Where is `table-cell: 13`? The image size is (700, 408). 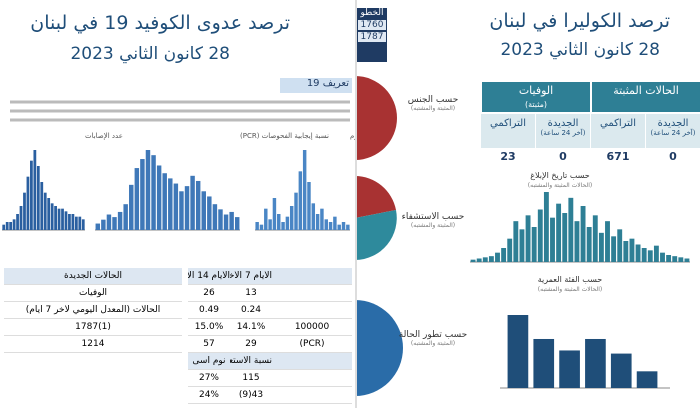
table-cell: 13 is located at coordinates (251, 293).